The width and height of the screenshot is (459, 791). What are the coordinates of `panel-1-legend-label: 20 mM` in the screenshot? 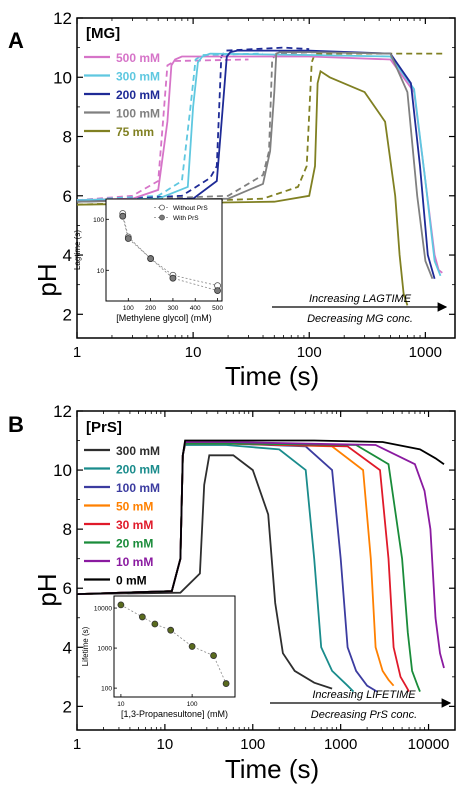 It's located at (134, 544).